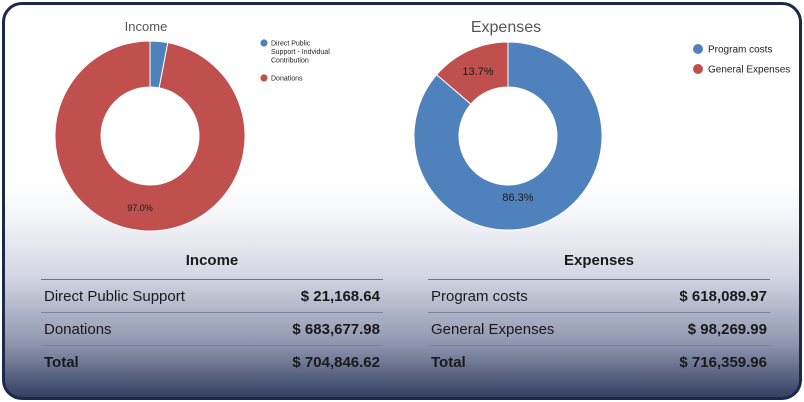  What do you see at coordinates (336, 329) in the screenshot?
I see `row-value: $ 683,677.98` at bounding box center [336, 329].